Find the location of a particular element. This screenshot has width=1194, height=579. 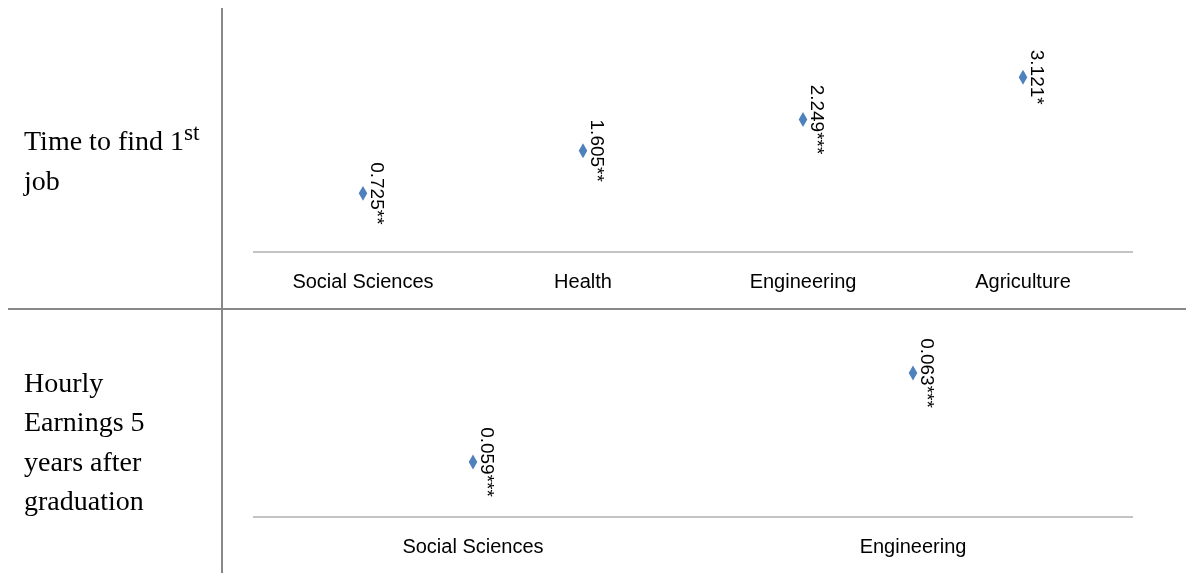

data-label: 1.605** is located at coordinates (597, 151).